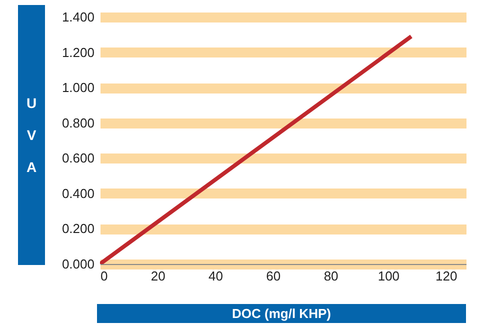 This screenshot has height=328, width=490. What do you see at coordinates (273, 276) in the screenshot?
I see `x-tick-label: 60` at bounding box center [273, 276].